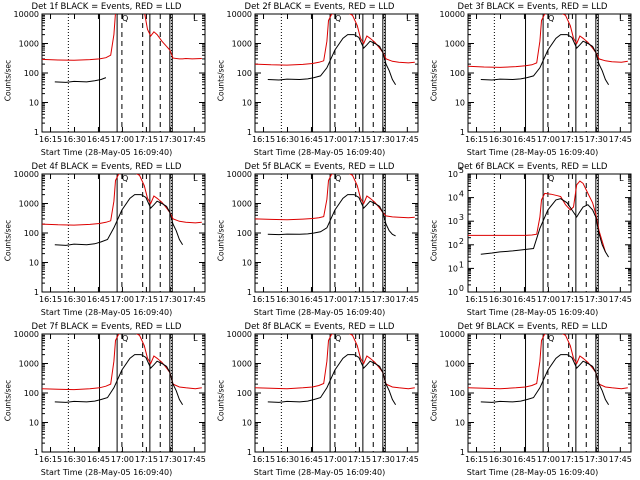  Describe the element at coordinates (106, 7) in the screenshot. I see `panel-title: Det 1f BLACK = Events, RED = LLD` at that location.